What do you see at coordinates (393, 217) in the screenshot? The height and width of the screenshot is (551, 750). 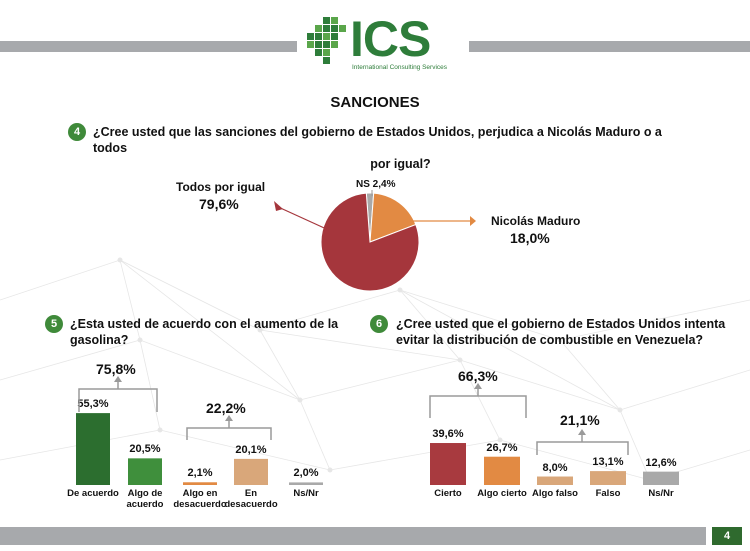 I see `pie-slice-maduro` at bounding box center [393, 217].